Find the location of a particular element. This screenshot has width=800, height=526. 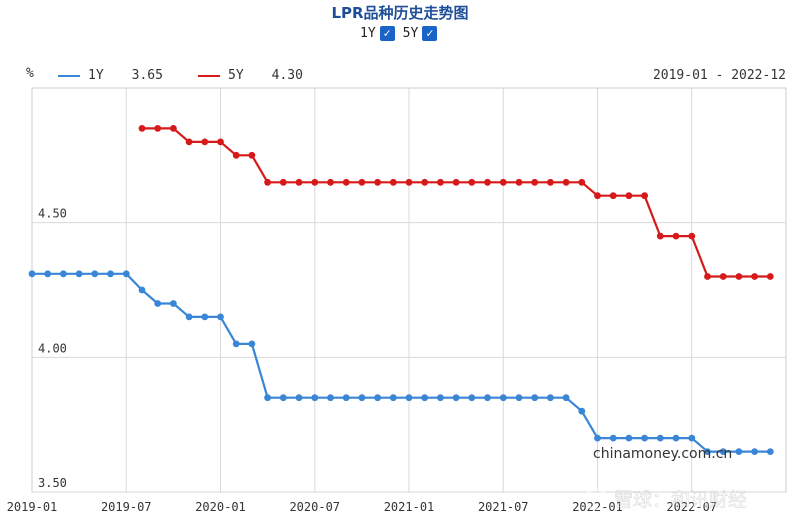

x-tick-label: 2022-01 is located at coordinates (597, 507).